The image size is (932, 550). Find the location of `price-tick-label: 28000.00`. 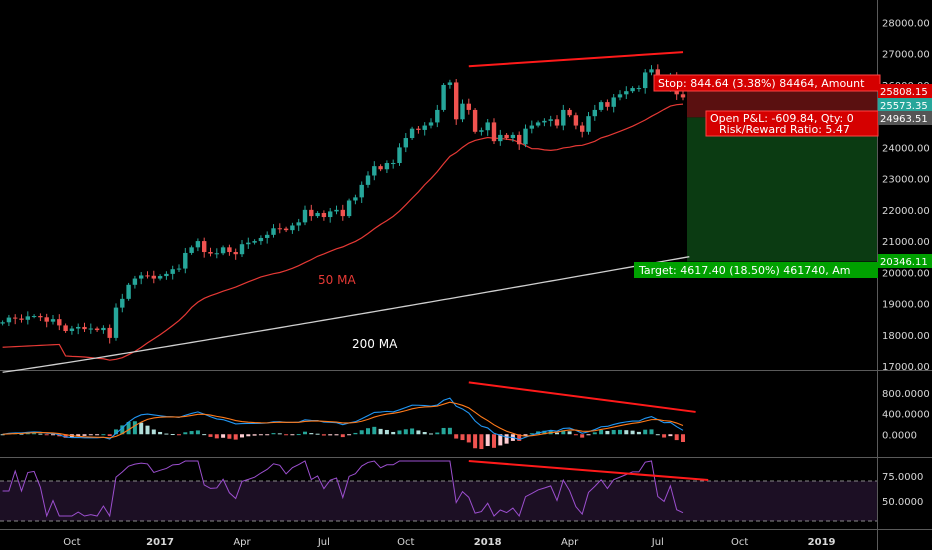

price-tick-label: 28000.00 is located at coordinates (906, 23).